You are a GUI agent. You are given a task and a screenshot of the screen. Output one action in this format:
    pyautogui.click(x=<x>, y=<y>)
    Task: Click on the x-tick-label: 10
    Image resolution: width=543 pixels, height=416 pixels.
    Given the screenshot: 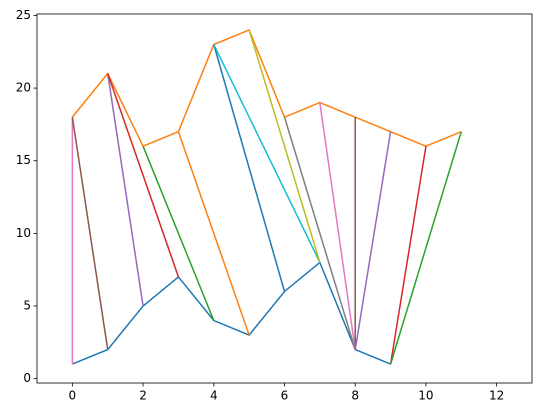 What is the action you would take?
    pyautogui.click(x=425, y=396)
    